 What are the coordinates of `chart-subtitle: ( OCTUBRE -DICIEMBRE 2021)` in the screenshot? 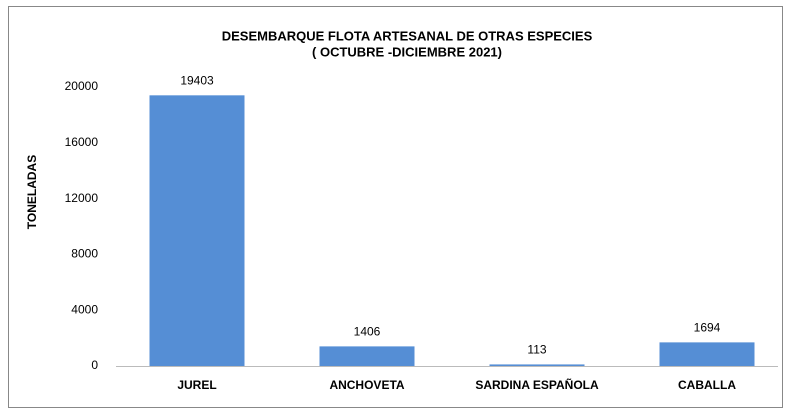 It's located at (407, 51).